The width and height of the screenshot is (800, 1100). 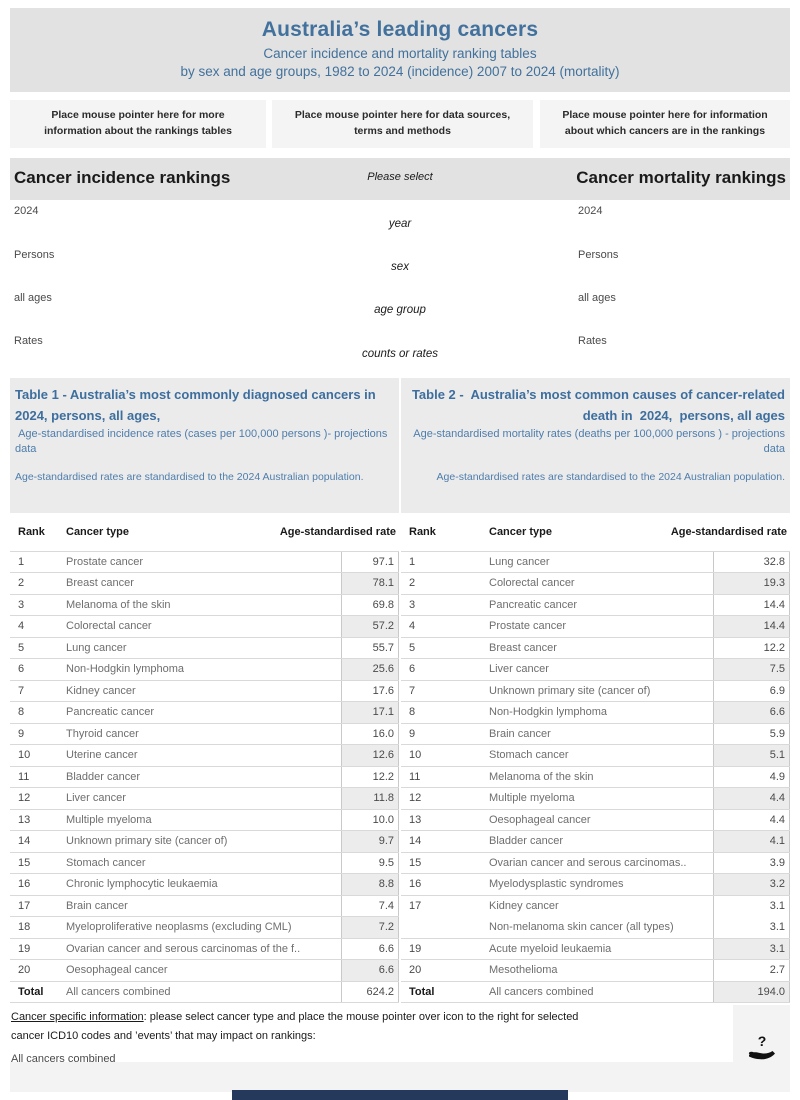 I want to click on mortality-year-dropdown: 2024, so click(x=590, y=211).